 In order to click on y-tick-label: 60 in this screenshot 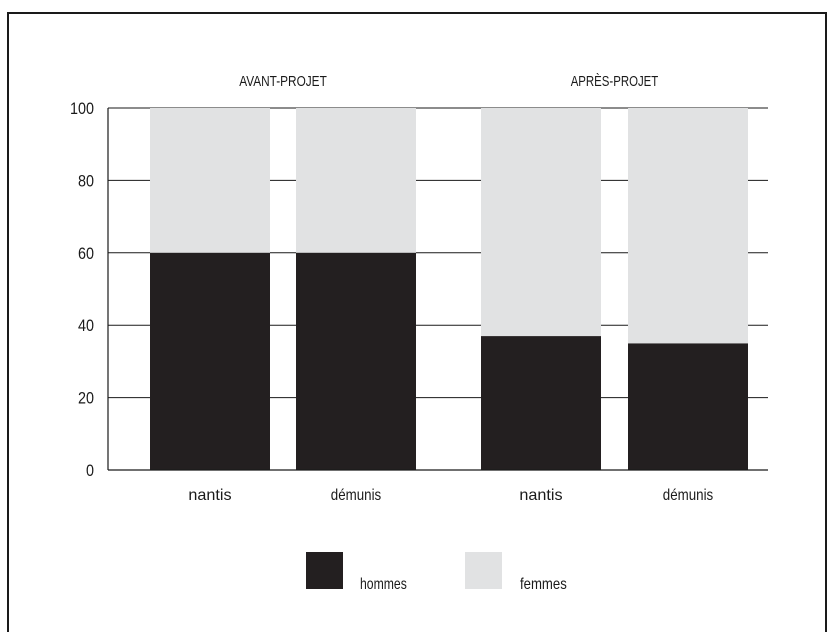, I will do `click(86, 253)`.